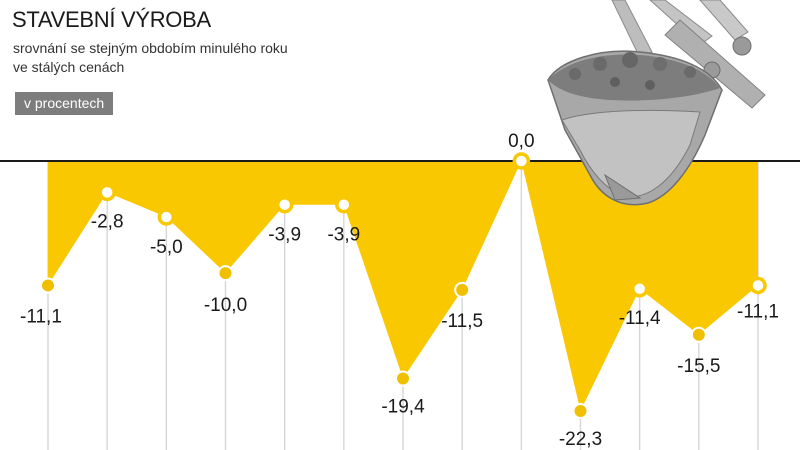 This screenshot has width=800, height=450. Describe the element at coordinates (521, 141) in the screenshot. I see `data-label: 0,0` at that location.